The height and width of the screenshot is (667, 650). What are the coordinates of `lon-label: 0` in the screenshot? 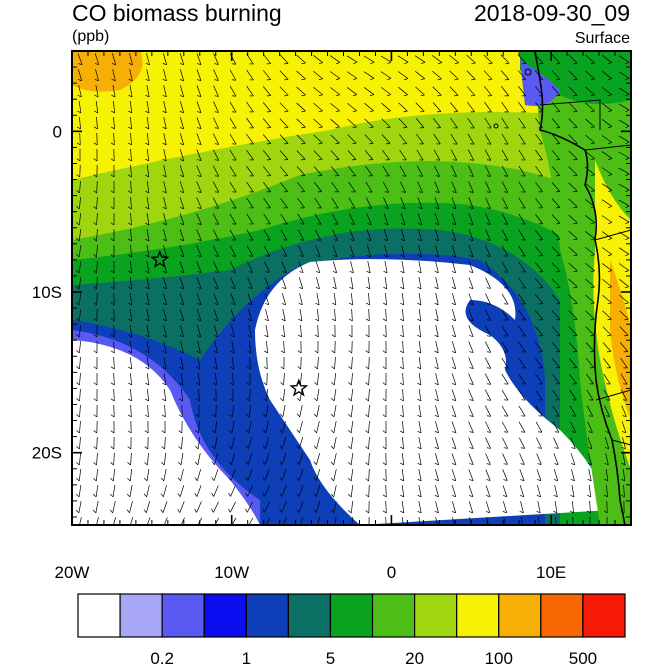 It's located at (391, 572).